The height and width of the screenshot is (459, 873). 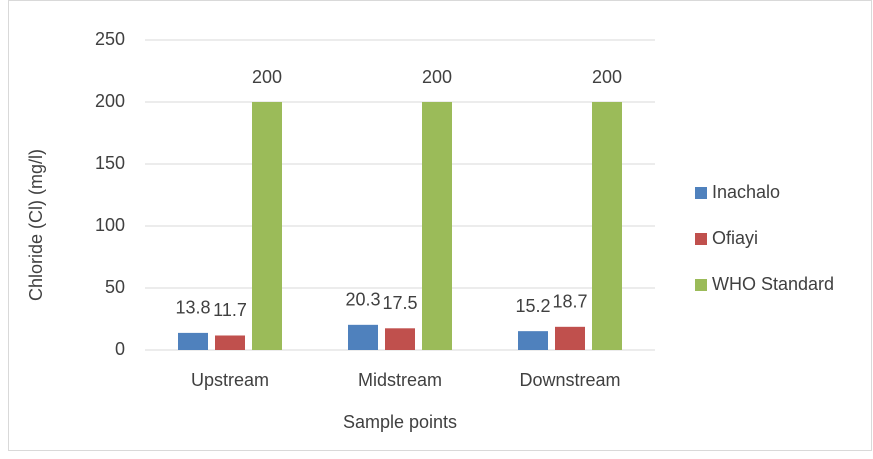 What do you see at coordinates (110, 163) in the screenshot?
I see `y-tick-label: 150` at bounding box center [110, 163].